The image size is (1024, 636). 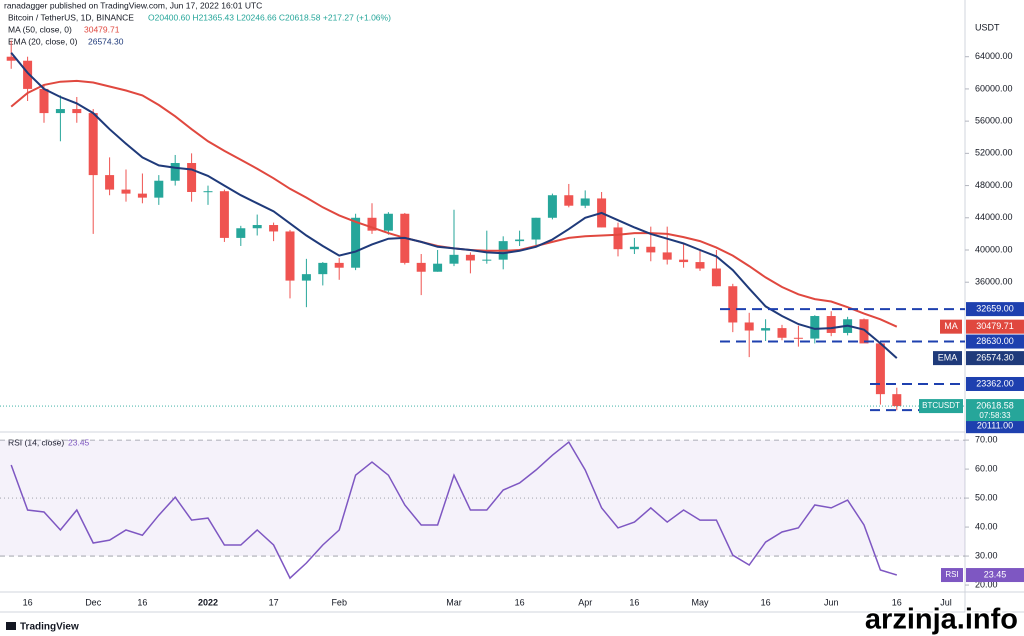 I want to click on rsi-tag-label: RSI, so click(x=951, y=574).